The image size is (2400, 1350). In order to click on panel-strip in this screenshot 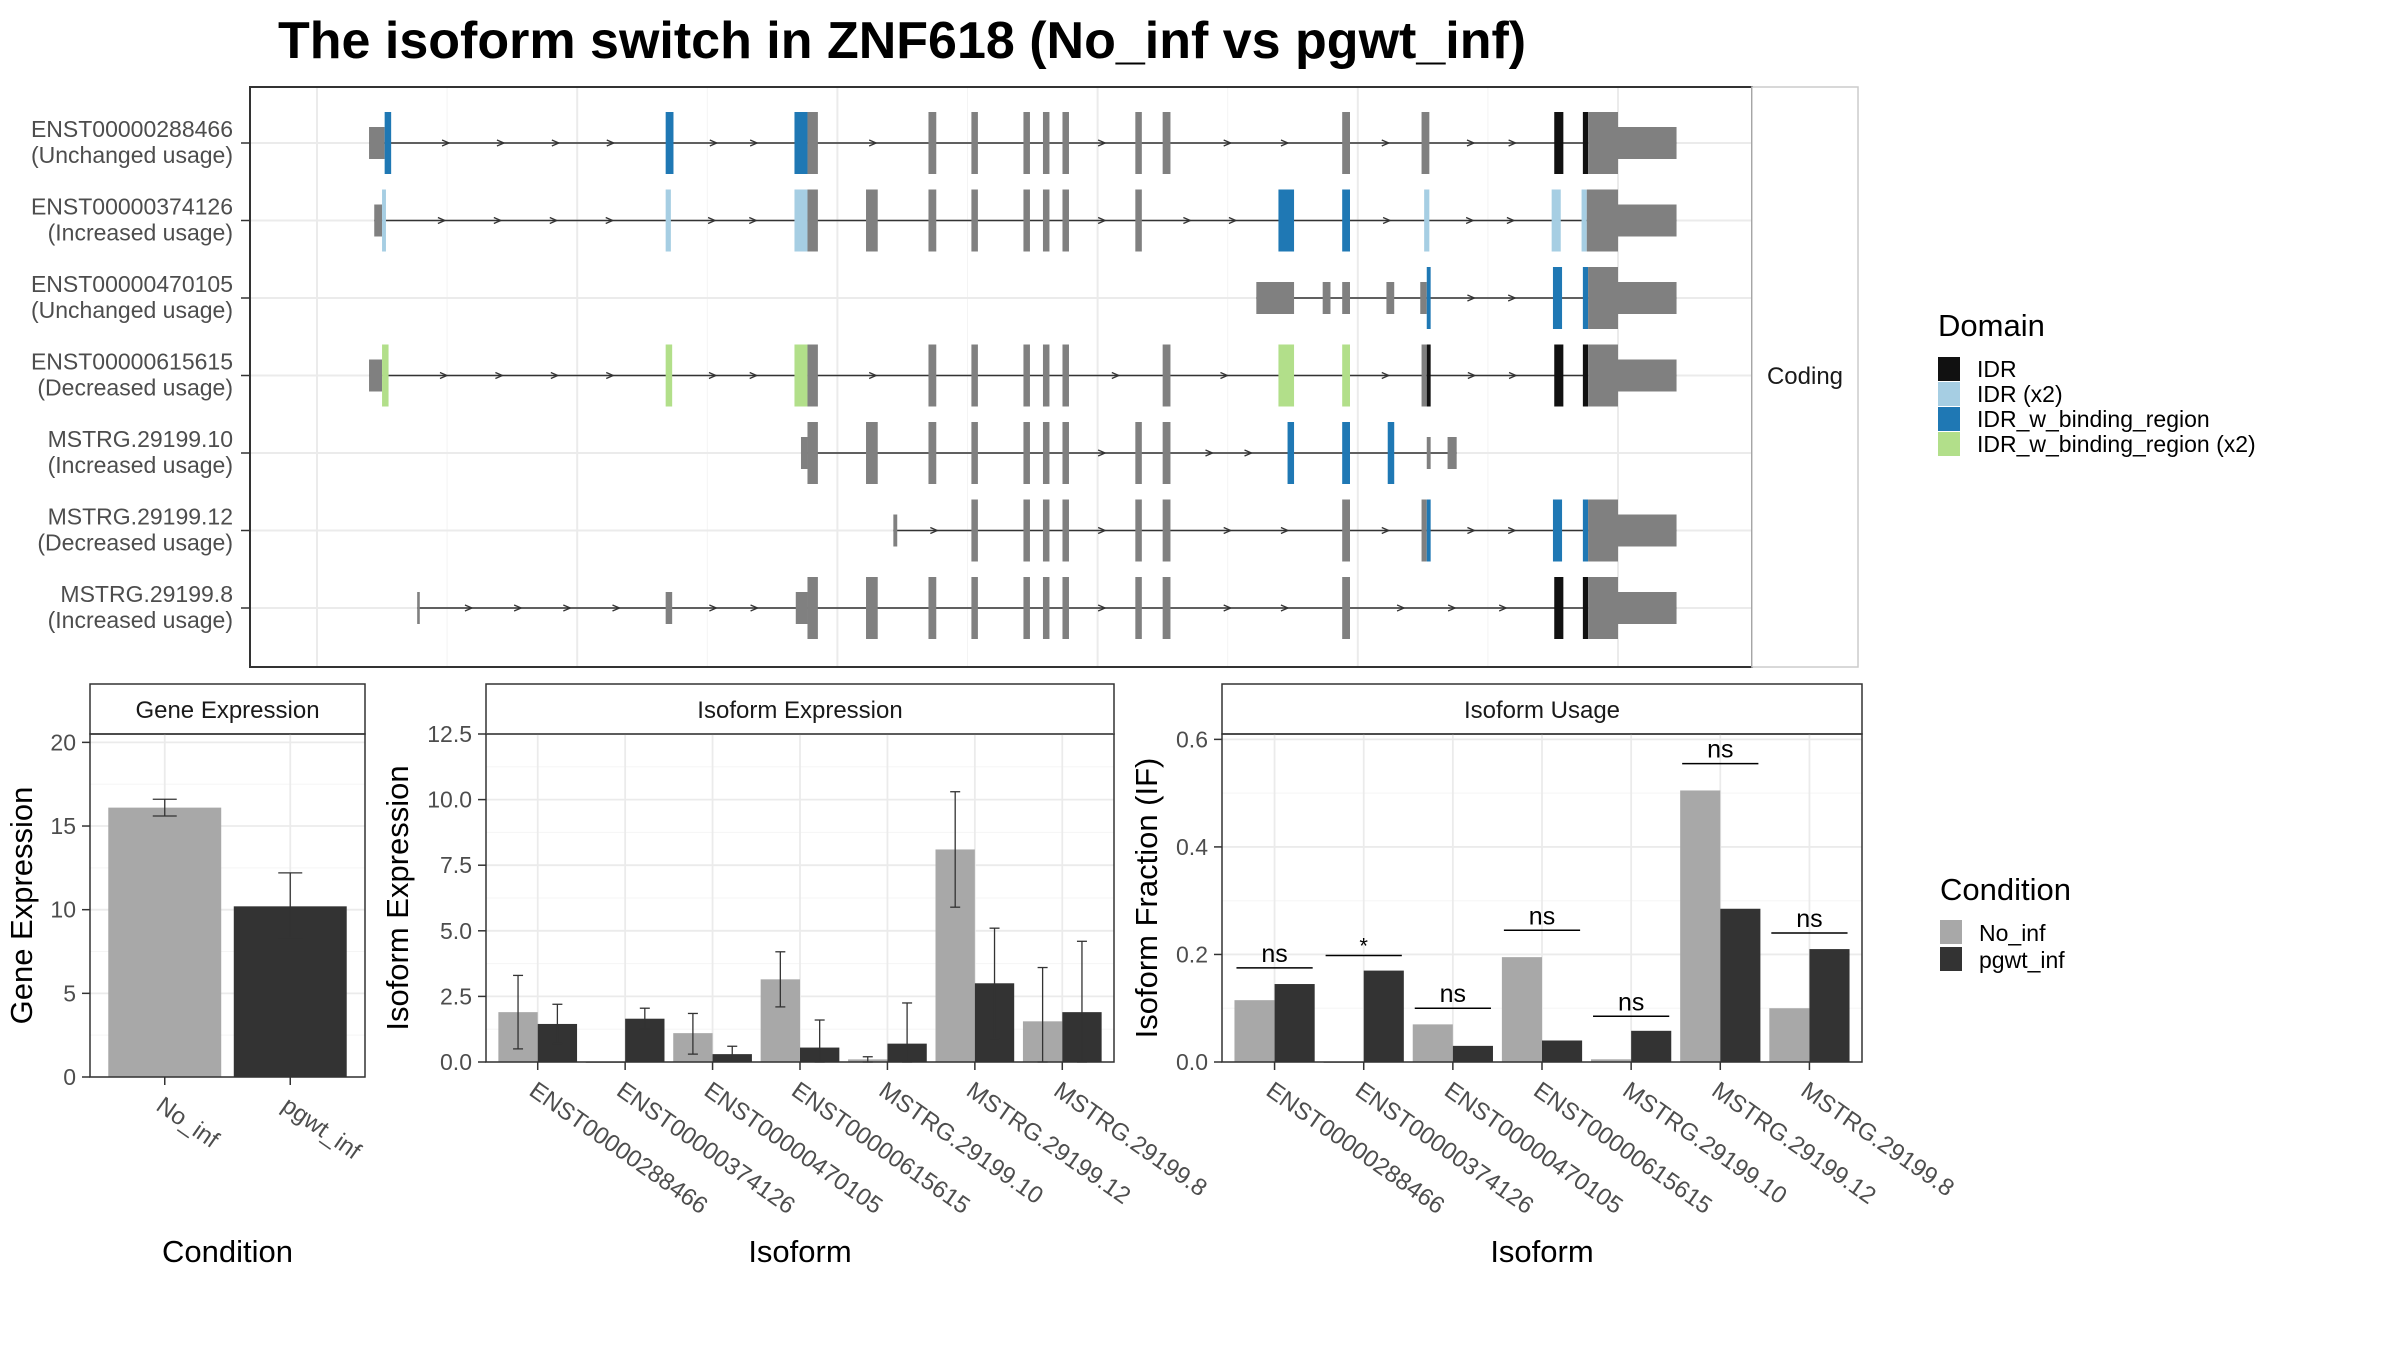, I will do `click(1542, 709)`.